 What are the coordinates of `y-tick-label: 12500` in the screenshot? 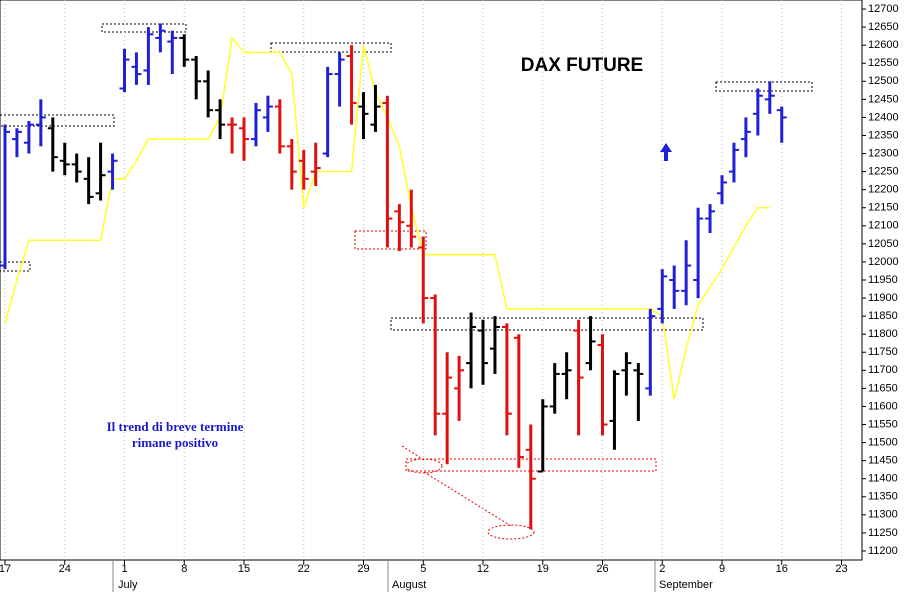 It's located at (883, 81).